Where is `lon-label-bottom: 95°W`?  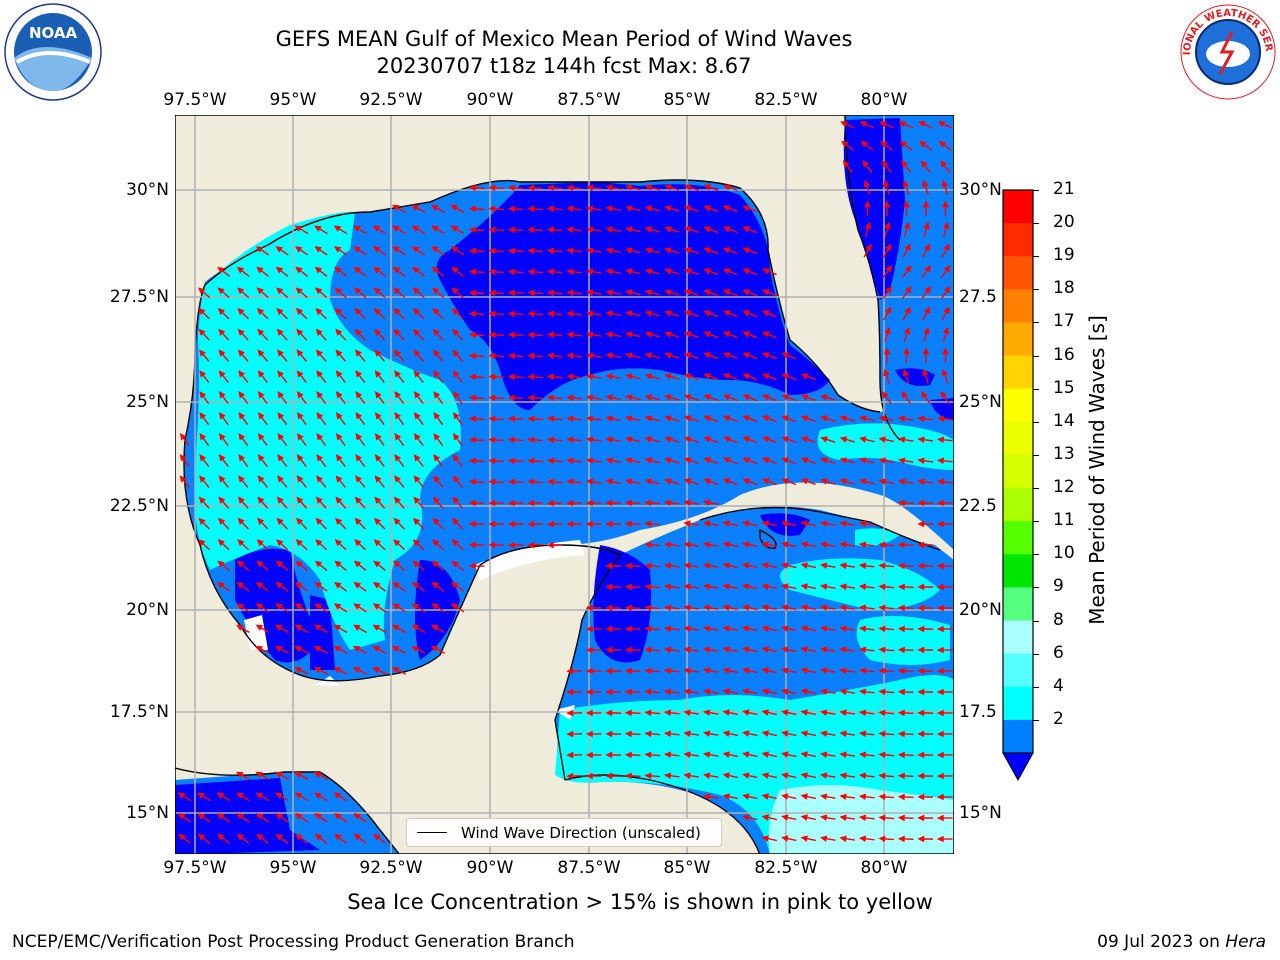
lon-label-bottom: 95°W is located at coordinates (293, 868).